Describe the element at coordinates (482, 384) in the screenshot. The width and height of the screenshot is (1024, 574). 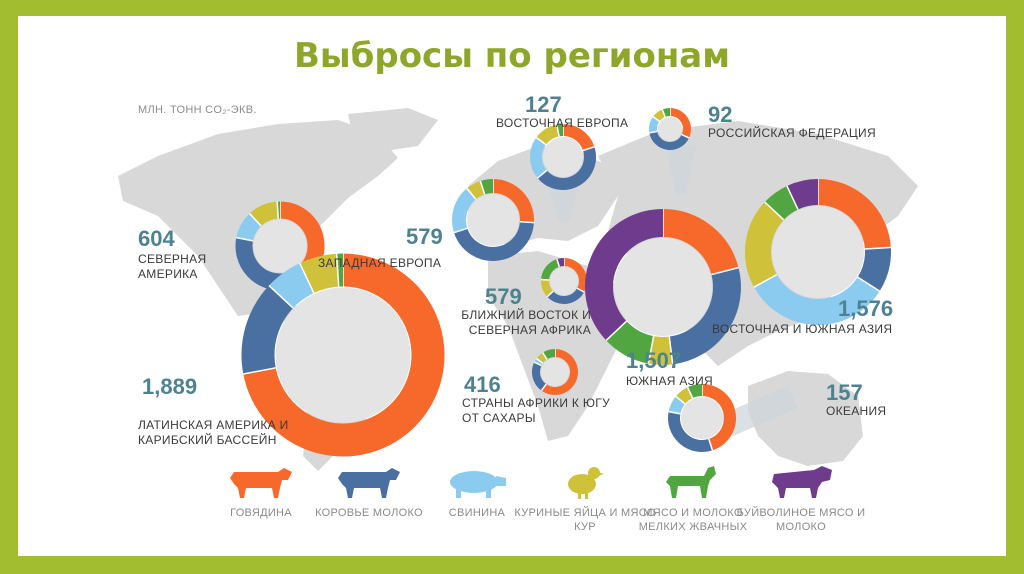
I see `value-sub-saharan-africa: 416` at that location.